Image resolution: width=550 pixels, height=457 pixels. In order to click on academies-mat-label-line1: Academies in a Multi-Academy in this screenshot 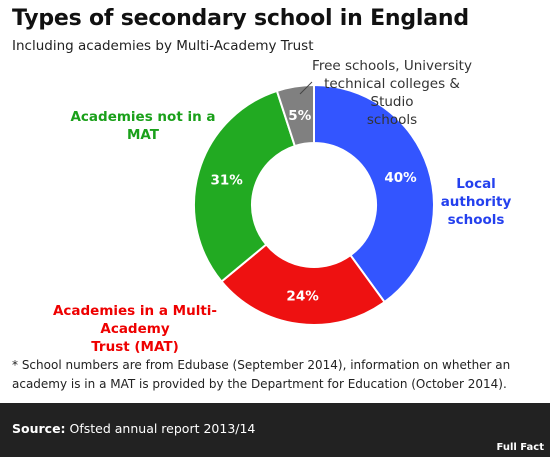, I will do `click(135, 320)`.